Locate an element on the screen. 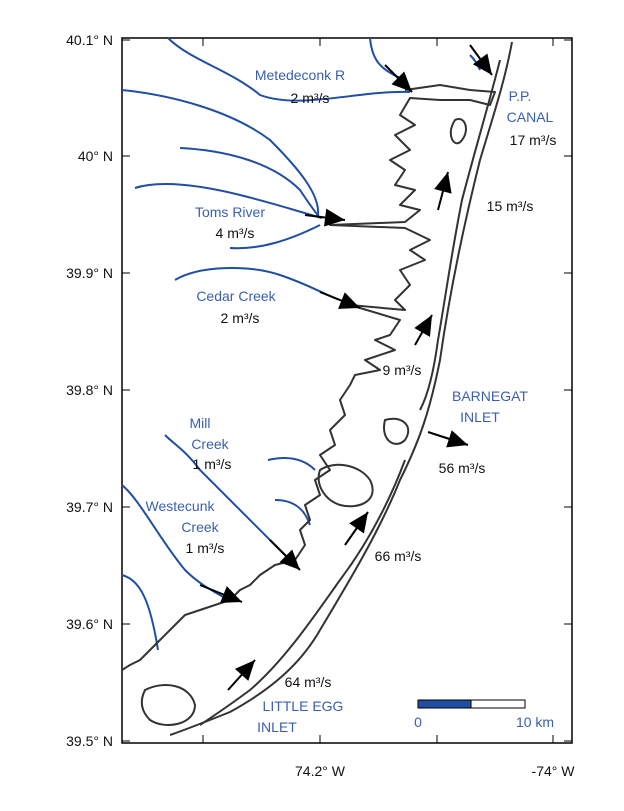  flow-label: 15 m³/s is located at coordinates (510, 206).